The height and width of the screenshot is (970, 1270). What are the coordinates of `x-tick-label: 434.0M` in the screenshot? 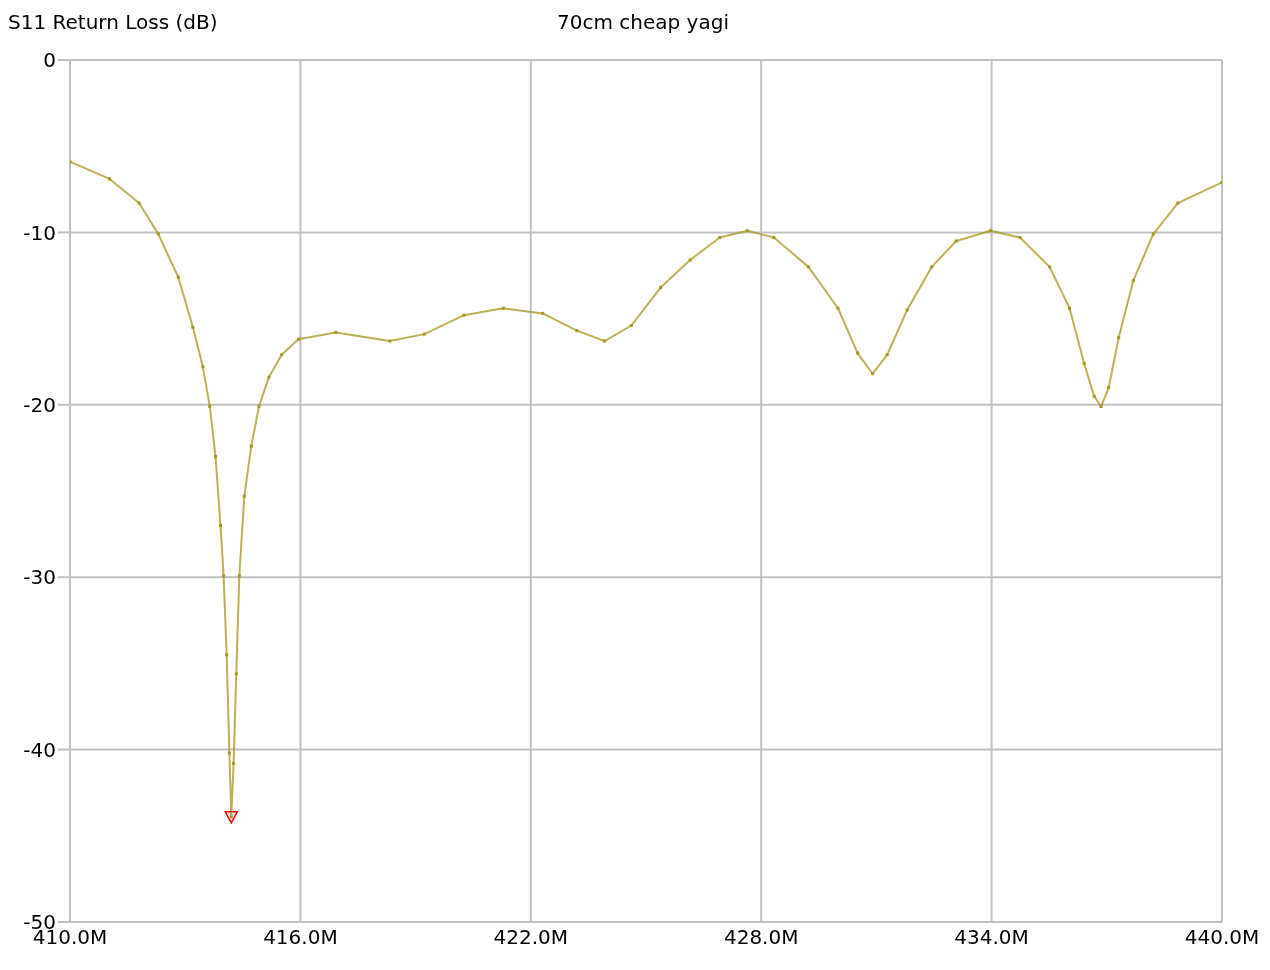 It's located at (991, 937).